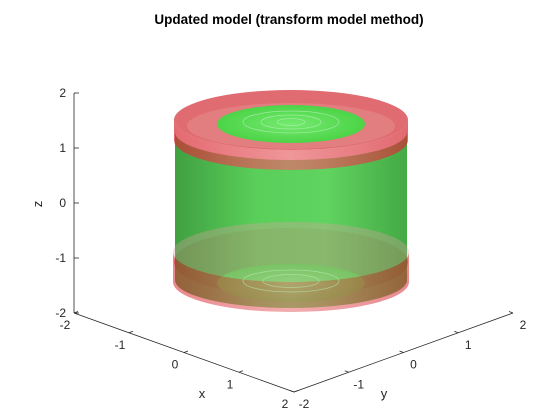  What do you see at coordinates (468, 345) in the screenshot?
I see `y-tick-label: 1` at bounding box center [468, 345].